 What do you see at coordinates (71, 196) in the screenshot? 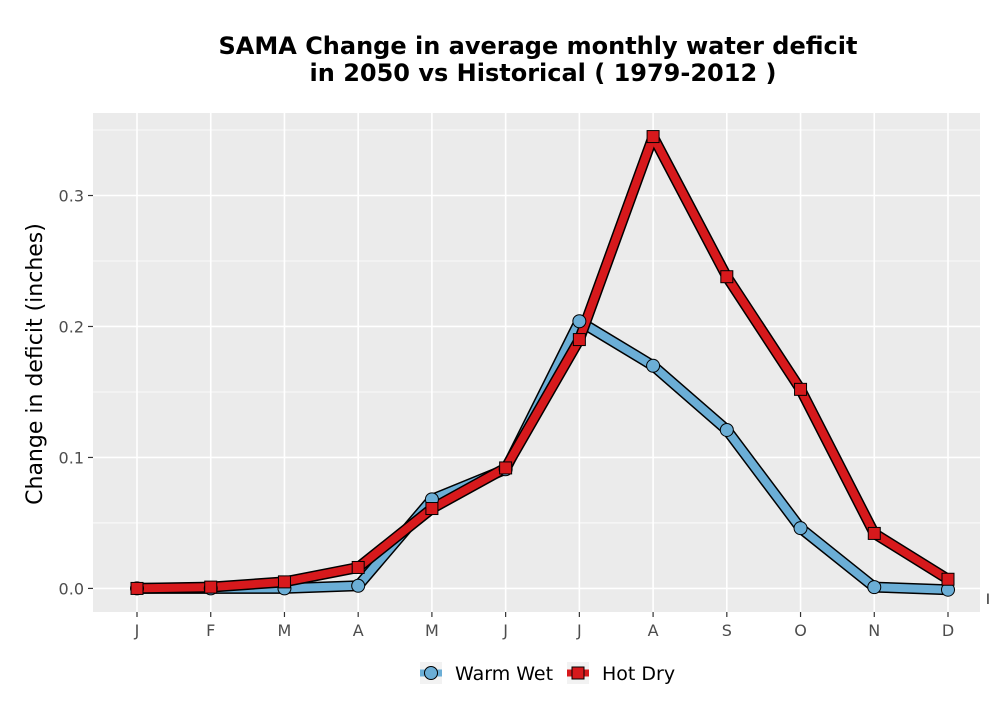
I see `y-tick-label: 0.3` at bounding box center [71, 196].